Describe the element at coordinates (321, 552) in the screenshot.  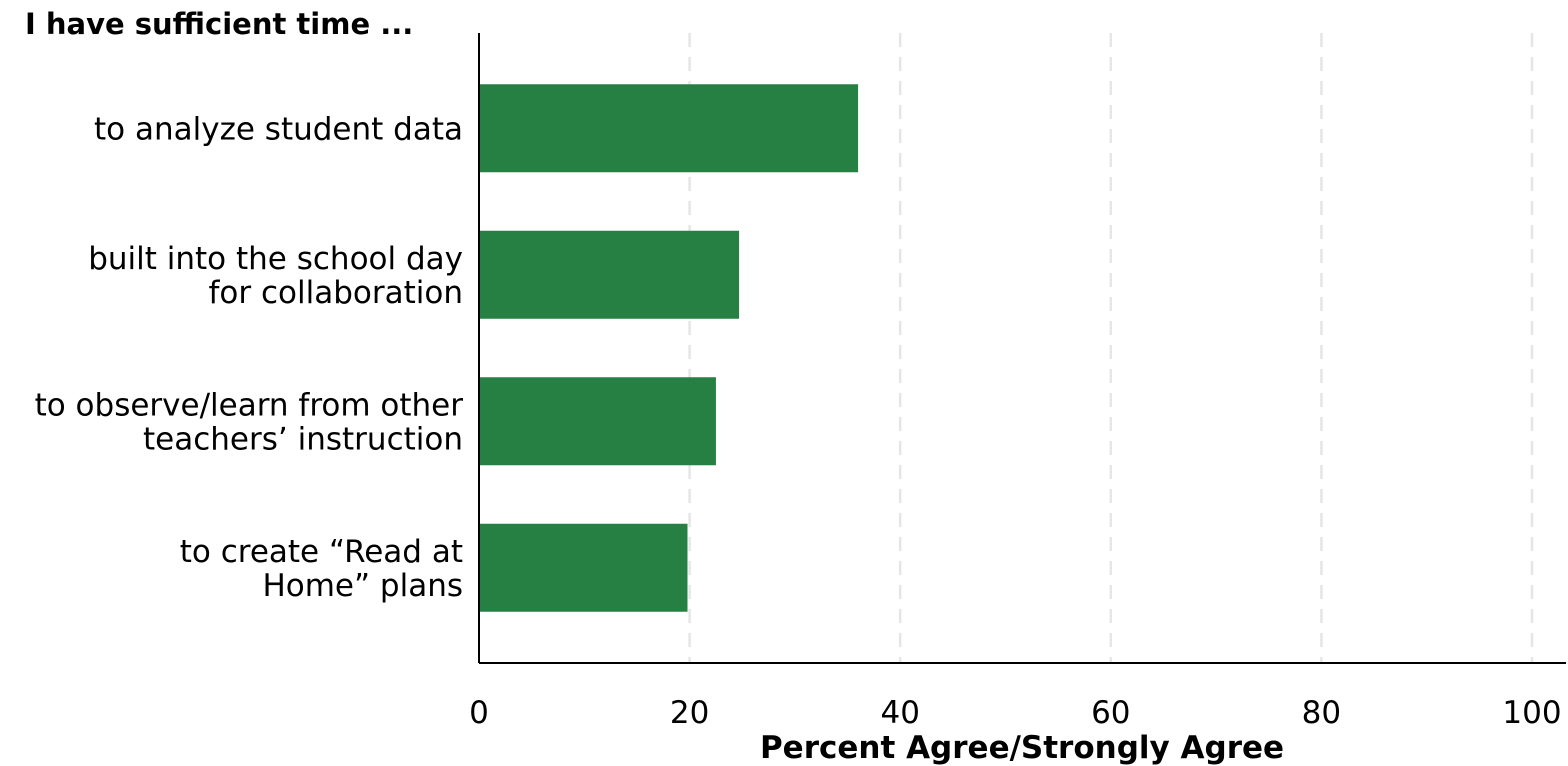
I see `category-label-line: to create “Read at` at that location.